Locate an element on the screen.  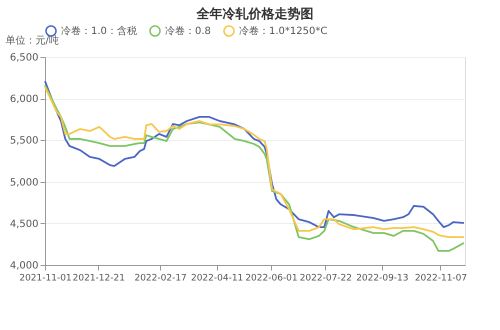
chart-title: 全年冷轧价格走势图 is located at coordinates (255, 14).